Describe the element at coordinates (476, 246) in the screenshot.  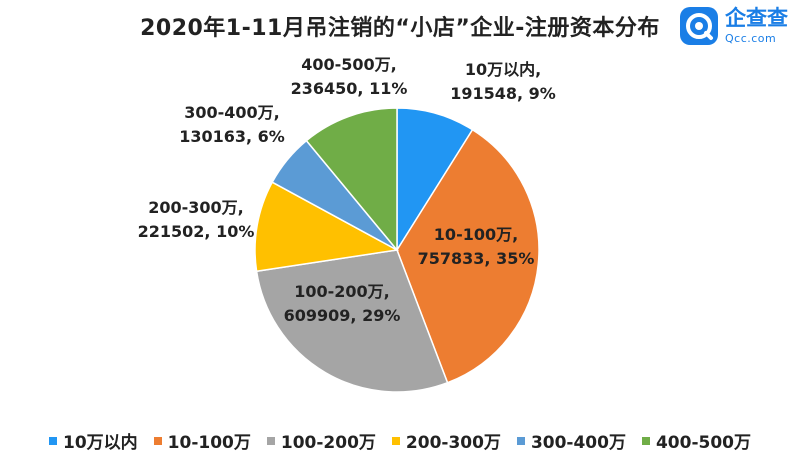
I see `data-label-10-100: 10-100万, 757833, 35%` at that location.